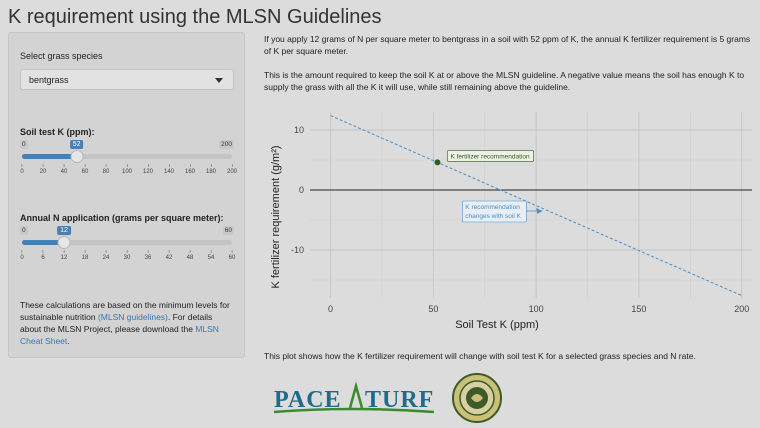 This screenshot has height=428, width=760. What do you see at coordinates (195, 17) in the screenshot?
I see `page-title: K requirement using the MLSN Guidelines` at bounding box center [195, 17].